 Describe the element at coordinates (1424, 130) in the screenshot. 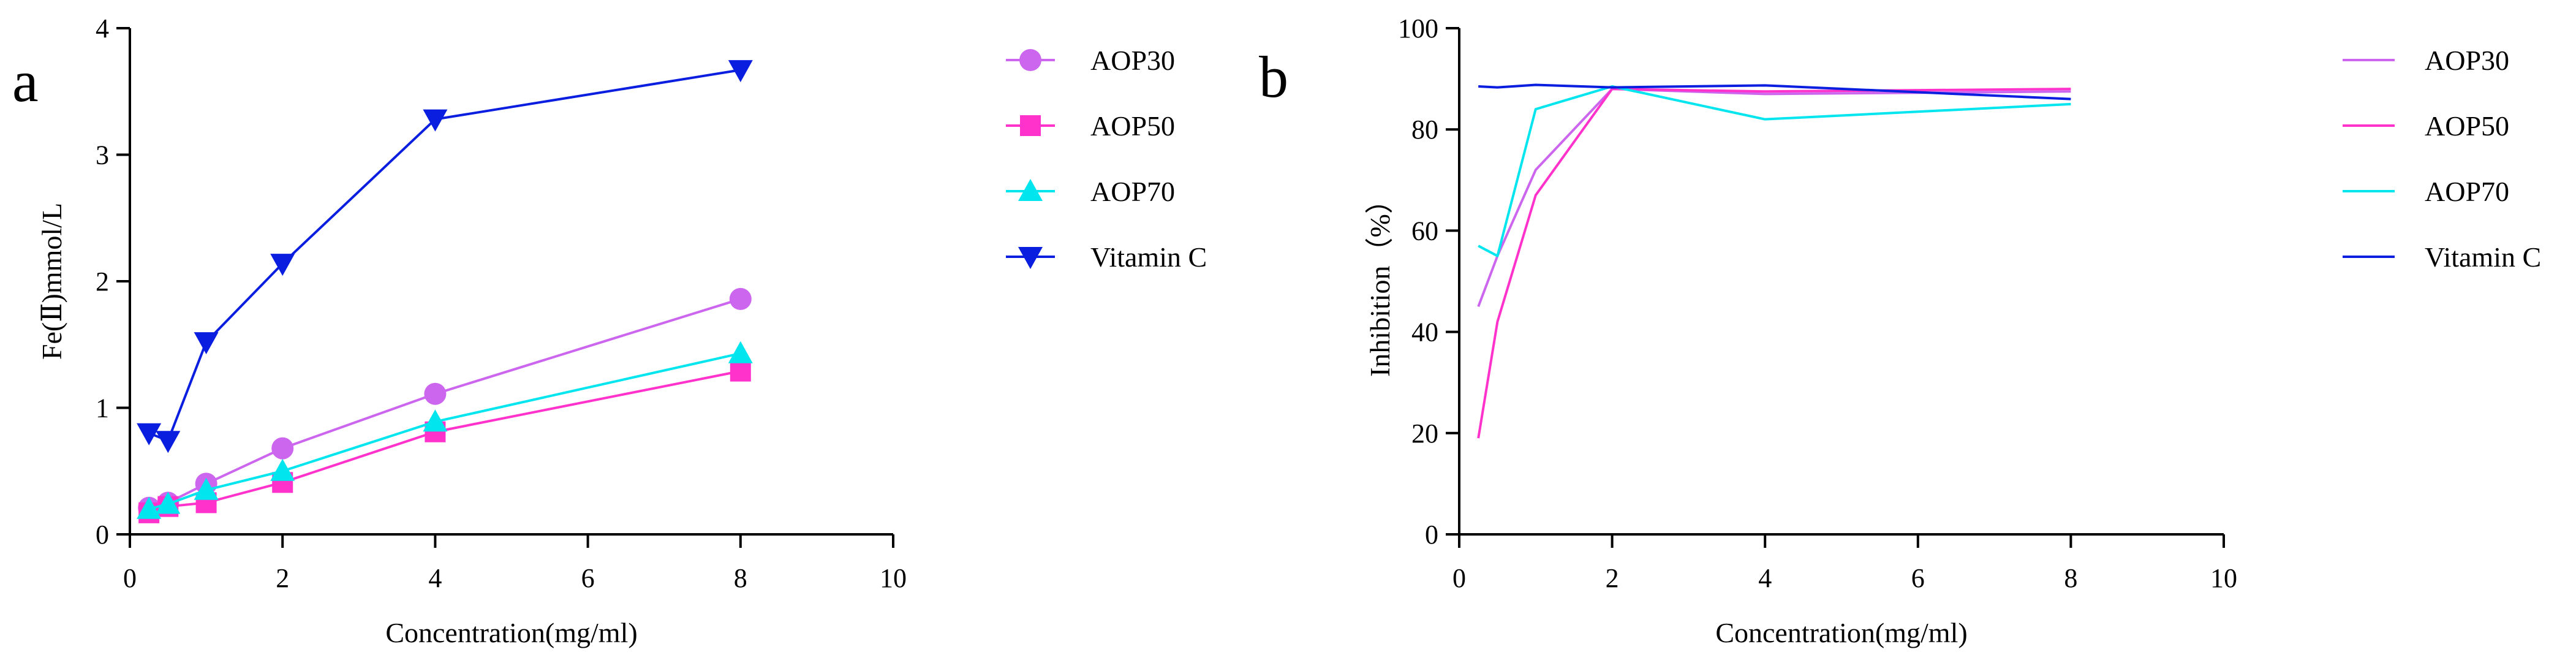

I see `y-tick-label: 80` at that location.